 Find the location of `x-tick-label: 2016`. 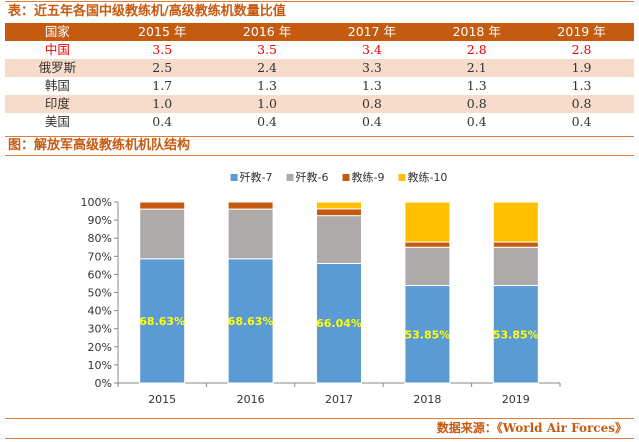

x-tick-label: 2016 is located at coordinates (251, 399).